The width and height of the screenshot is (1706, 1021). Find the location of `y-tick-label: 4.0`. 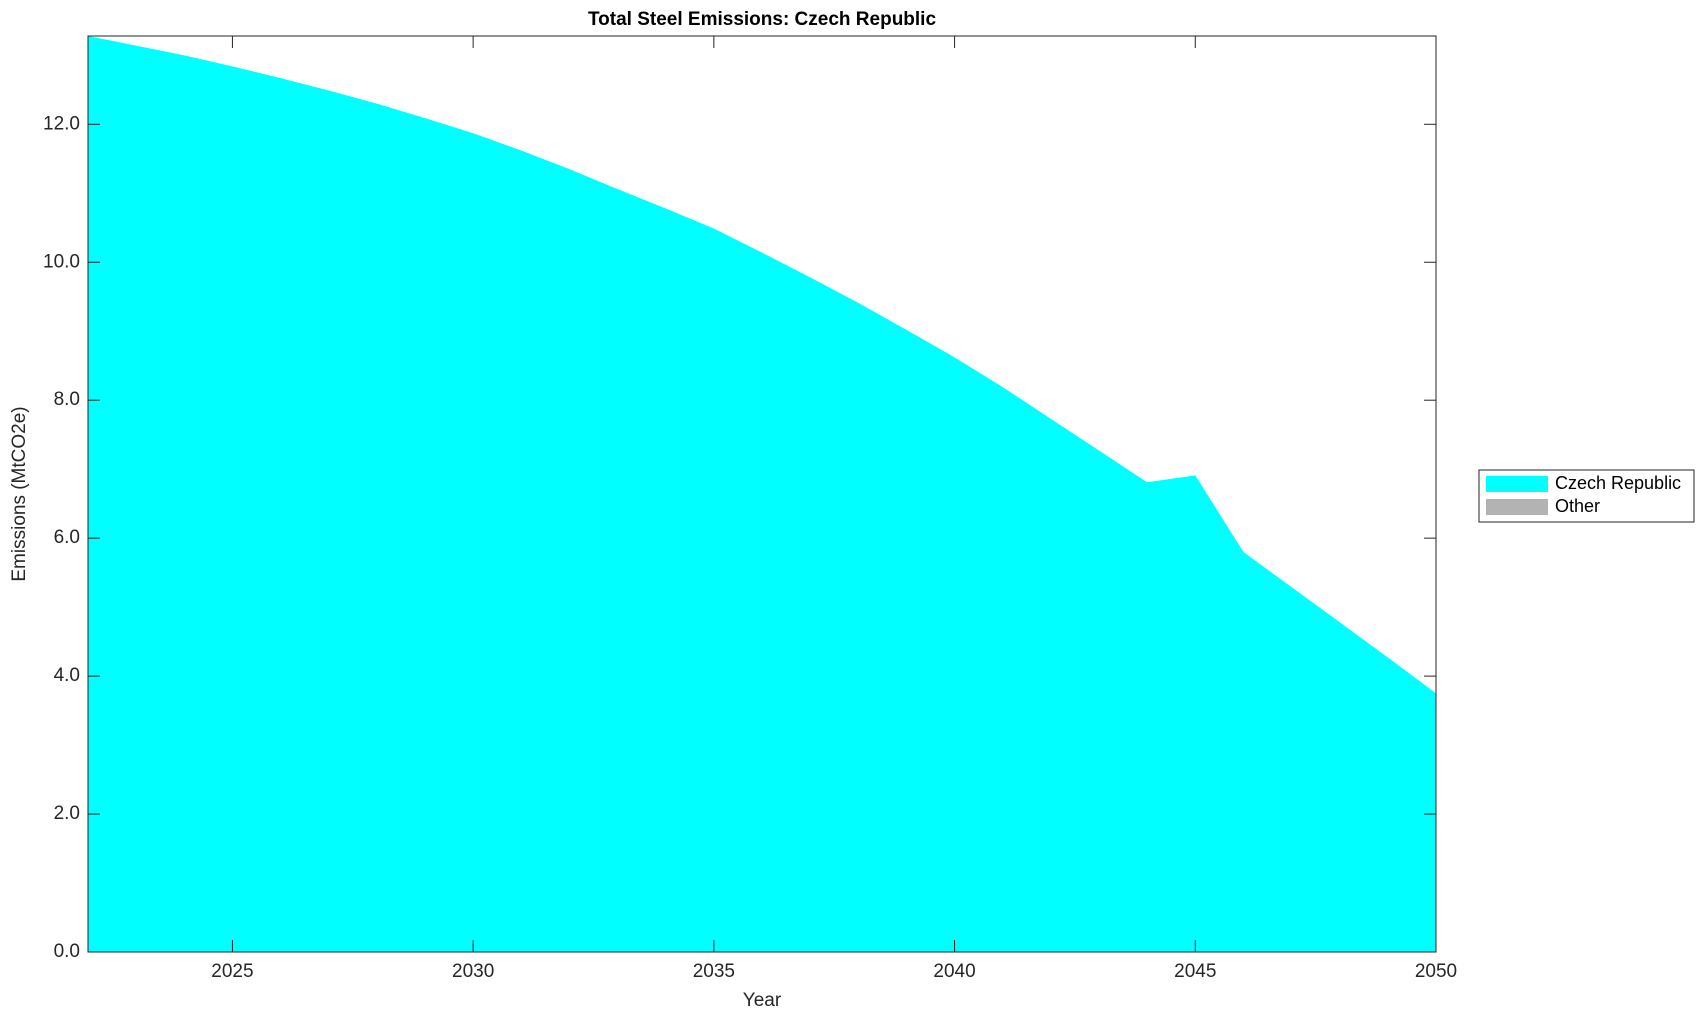

y-tick-label: 4.0 is located at coordinates (67, 675).